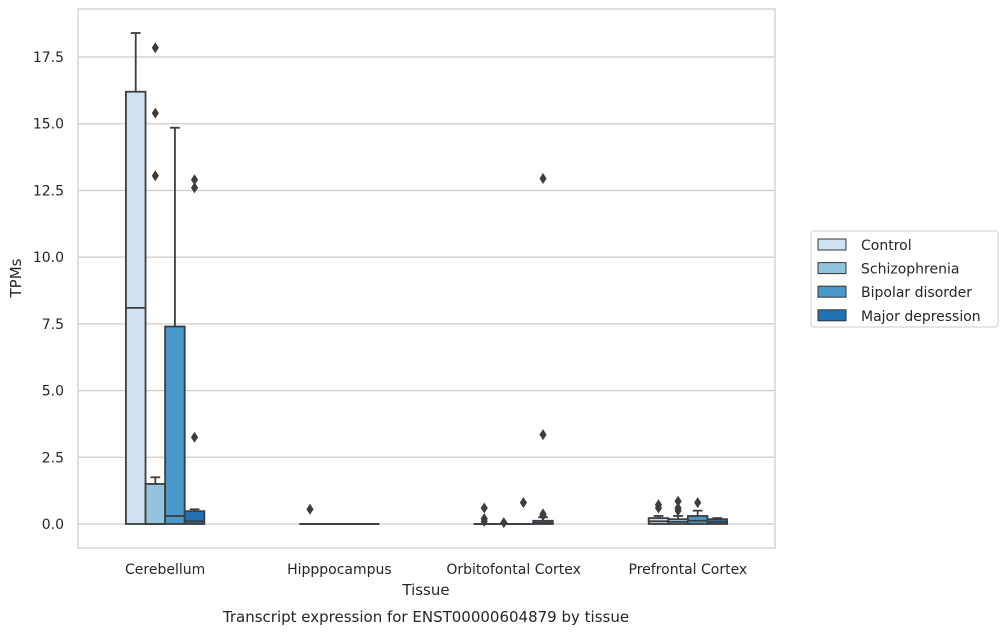  I want to click on y-tick-label: 17.5, so click(48, 58).